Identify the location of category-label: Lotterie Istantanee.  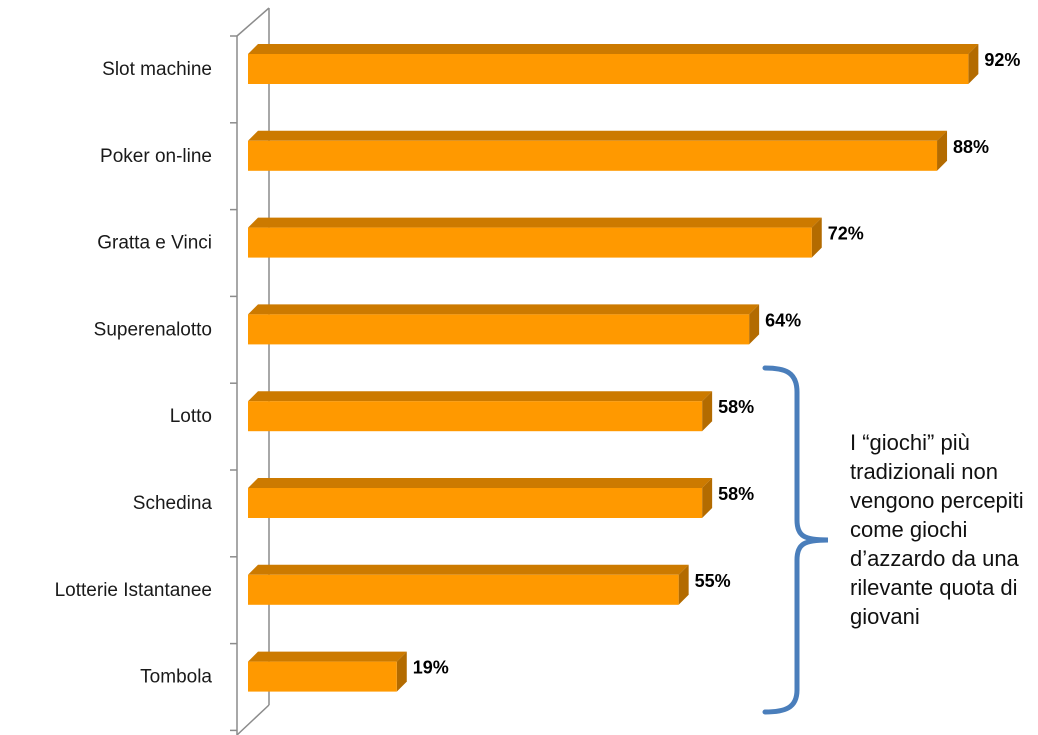
(133, 590).